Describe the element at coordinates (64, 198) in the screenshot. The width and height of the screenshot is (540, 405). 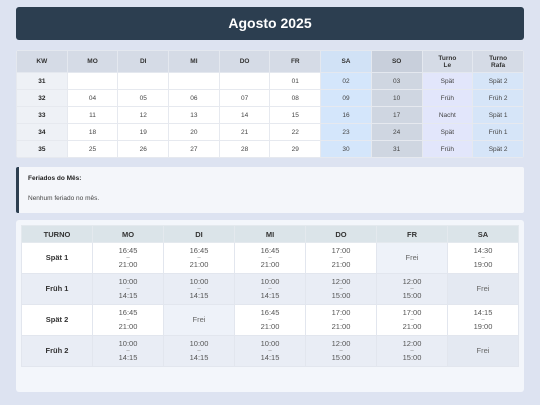
I see `holidays-text: Nenhum feriado no mês.` at that location.